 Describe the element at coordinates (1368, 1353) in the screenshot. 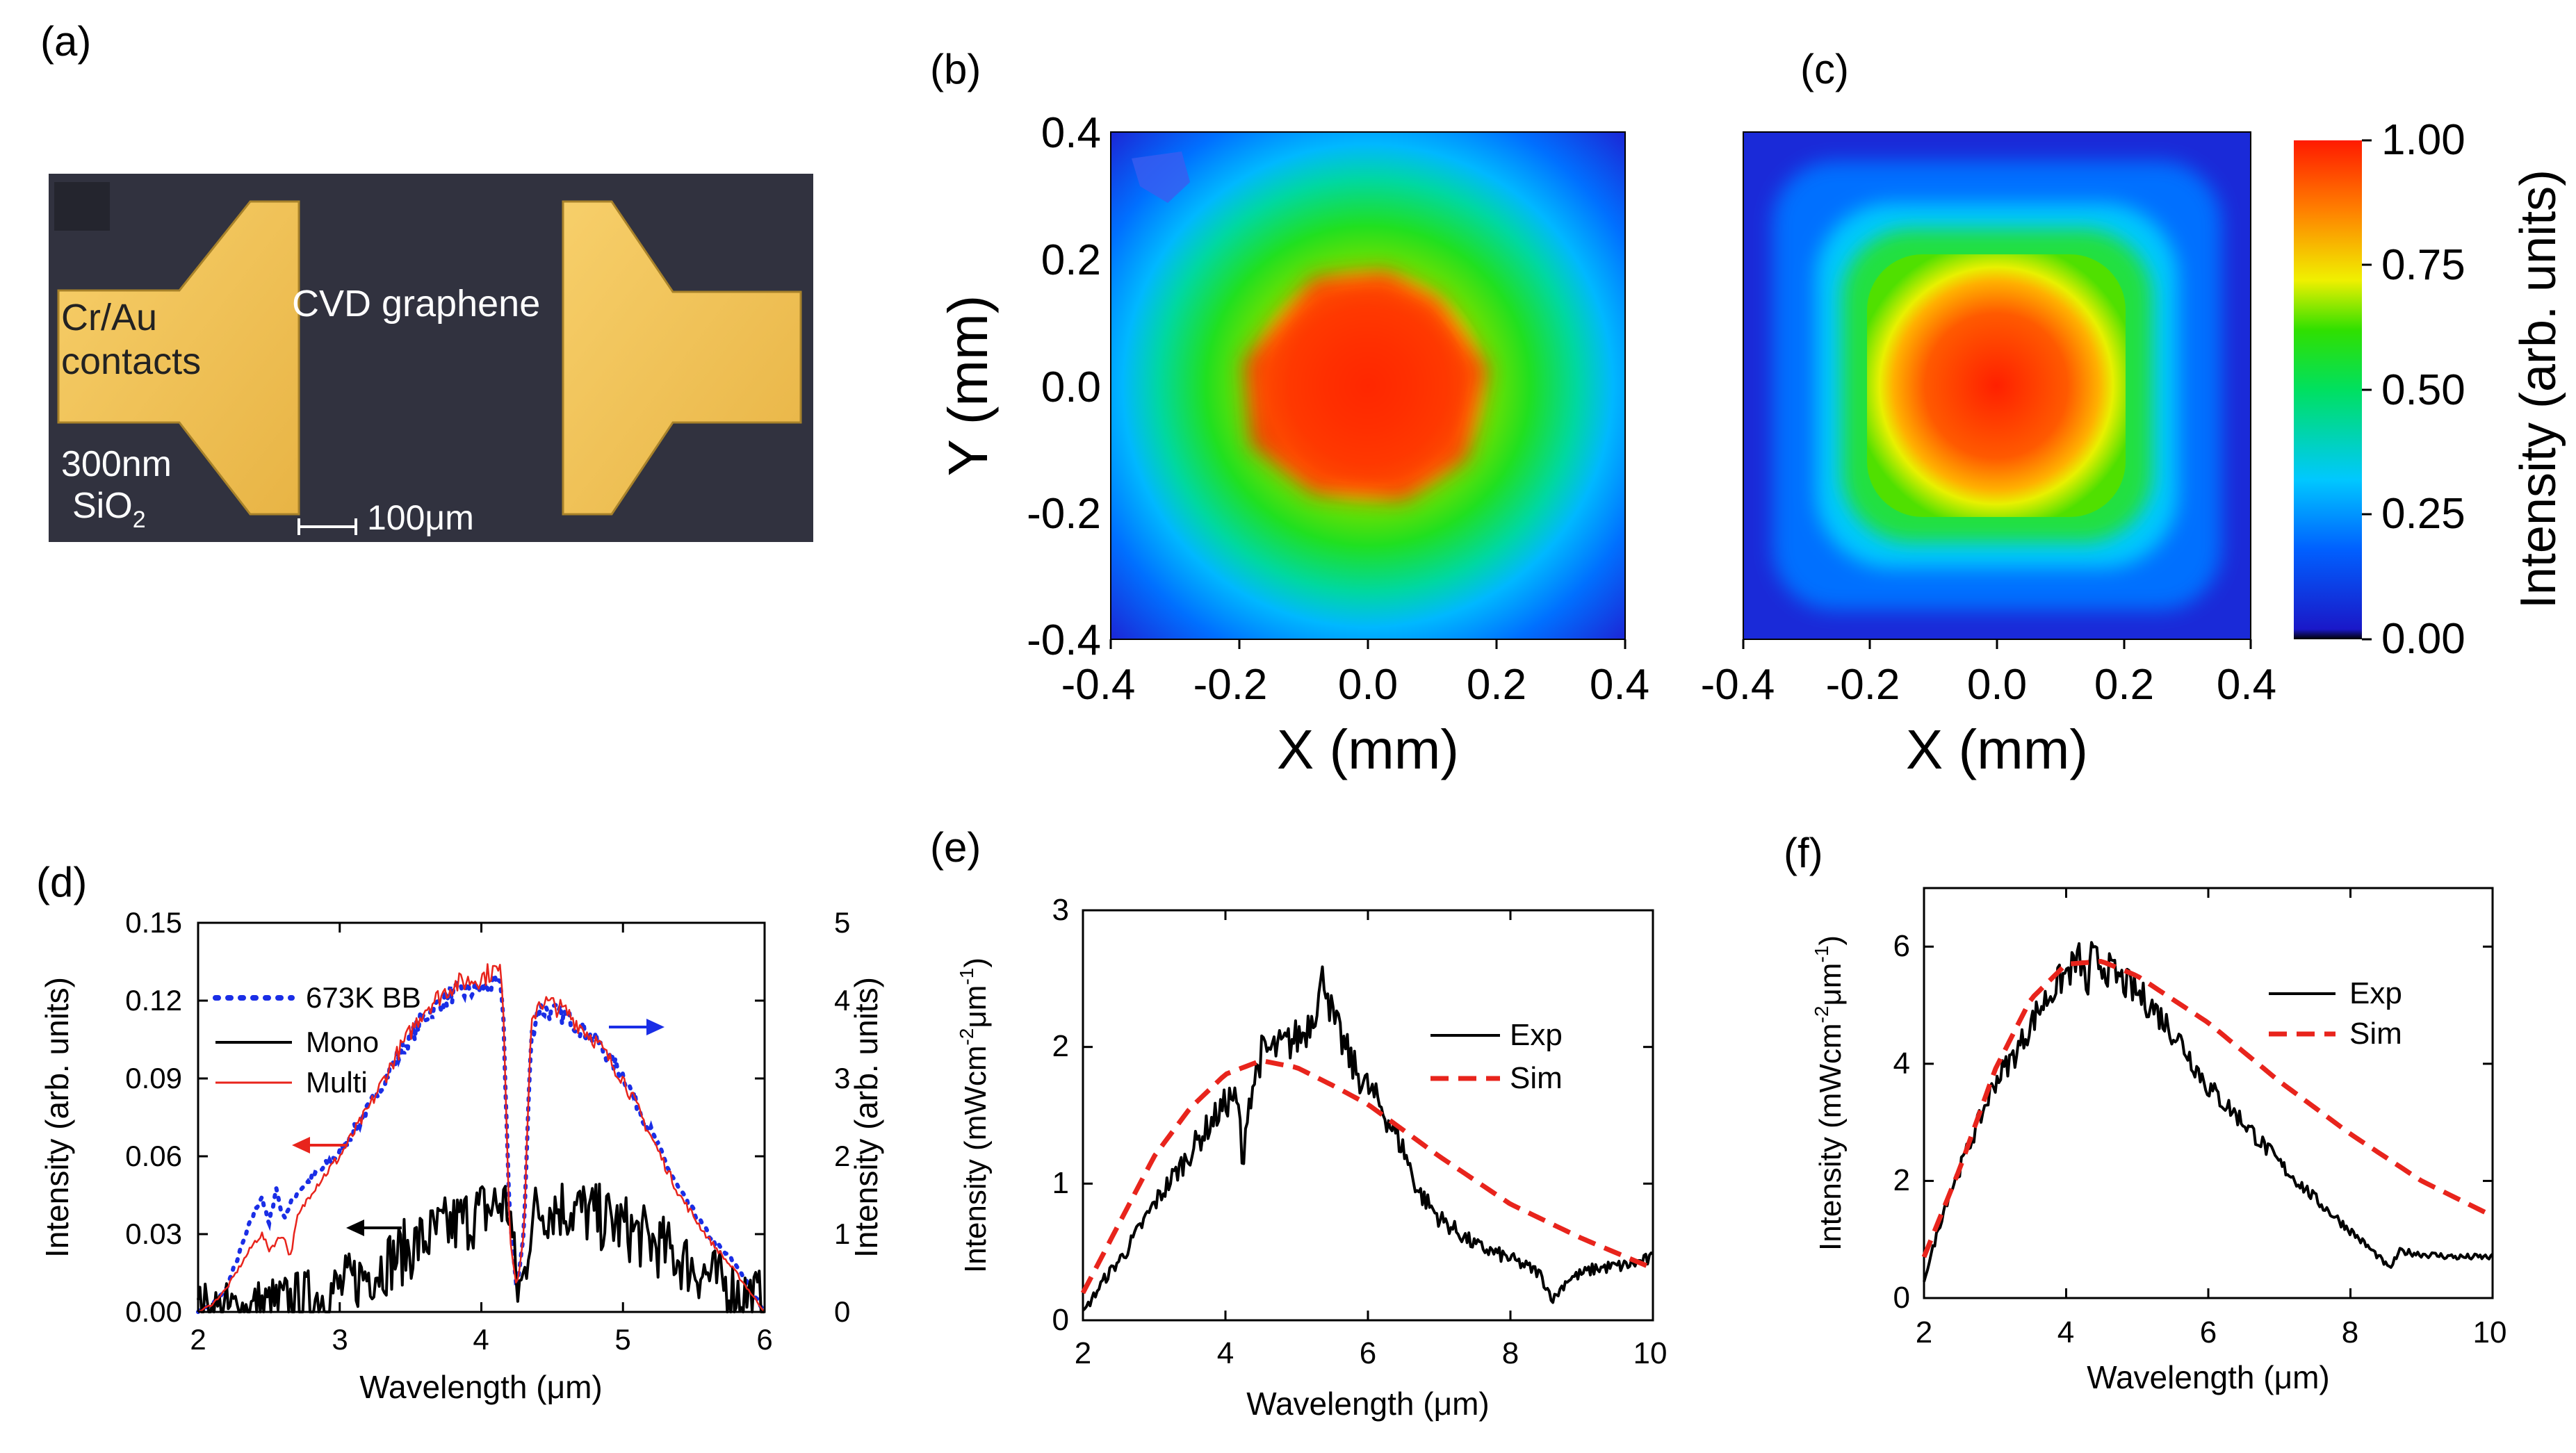

I see `chart-e-xtick-label: 6` at that location.